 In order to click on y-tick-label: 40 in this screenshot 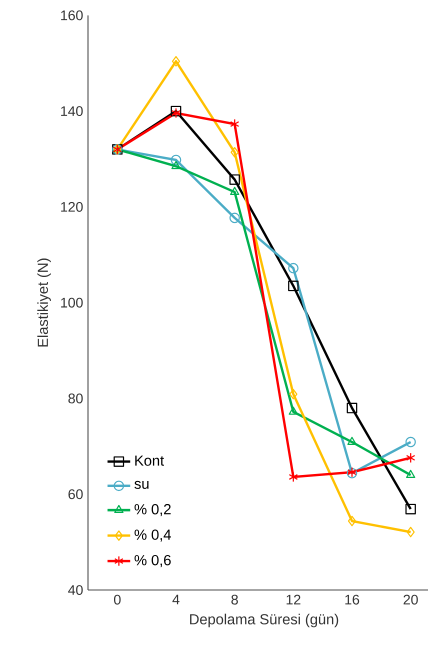, I will do `click(75, 590)`.